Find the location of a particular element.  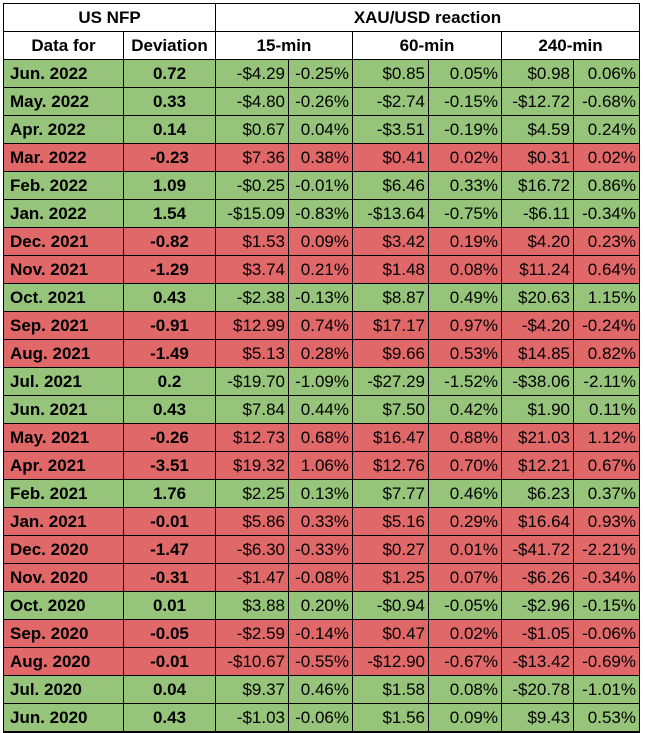

change-15-min-pct-cell: -0.33% is located at coordinates (320, 549).